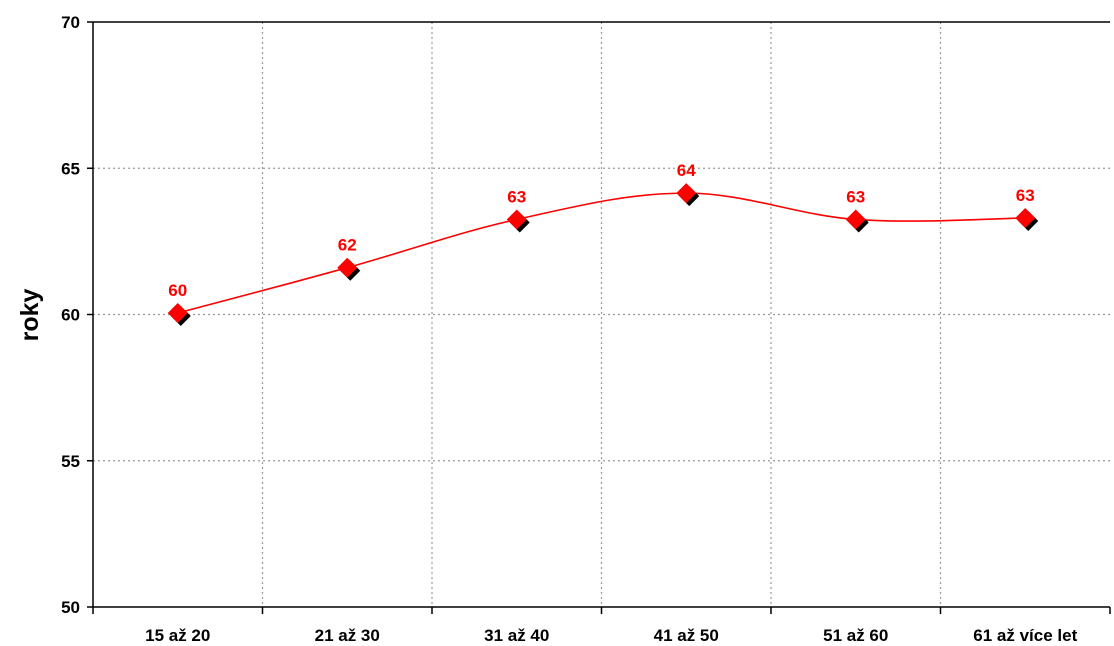  Describe the element at coordinates (177, 635) in the screenshot. I see `x-tick-label: 15 až 20` at that location.